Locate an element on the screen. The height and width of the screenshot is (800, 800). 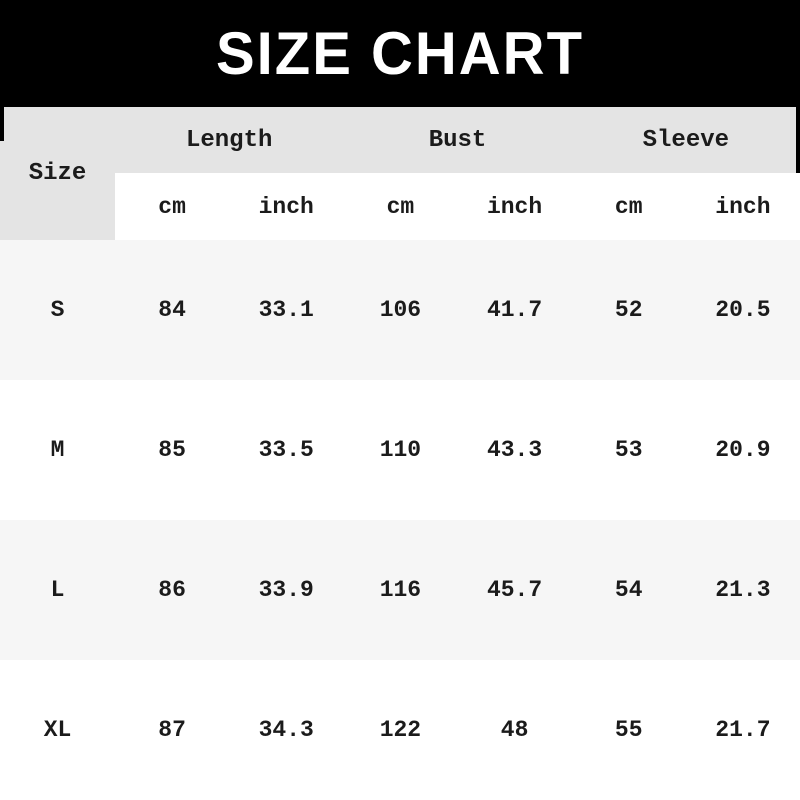
banner: SIZE CHART is located at coordinates (400, 53).